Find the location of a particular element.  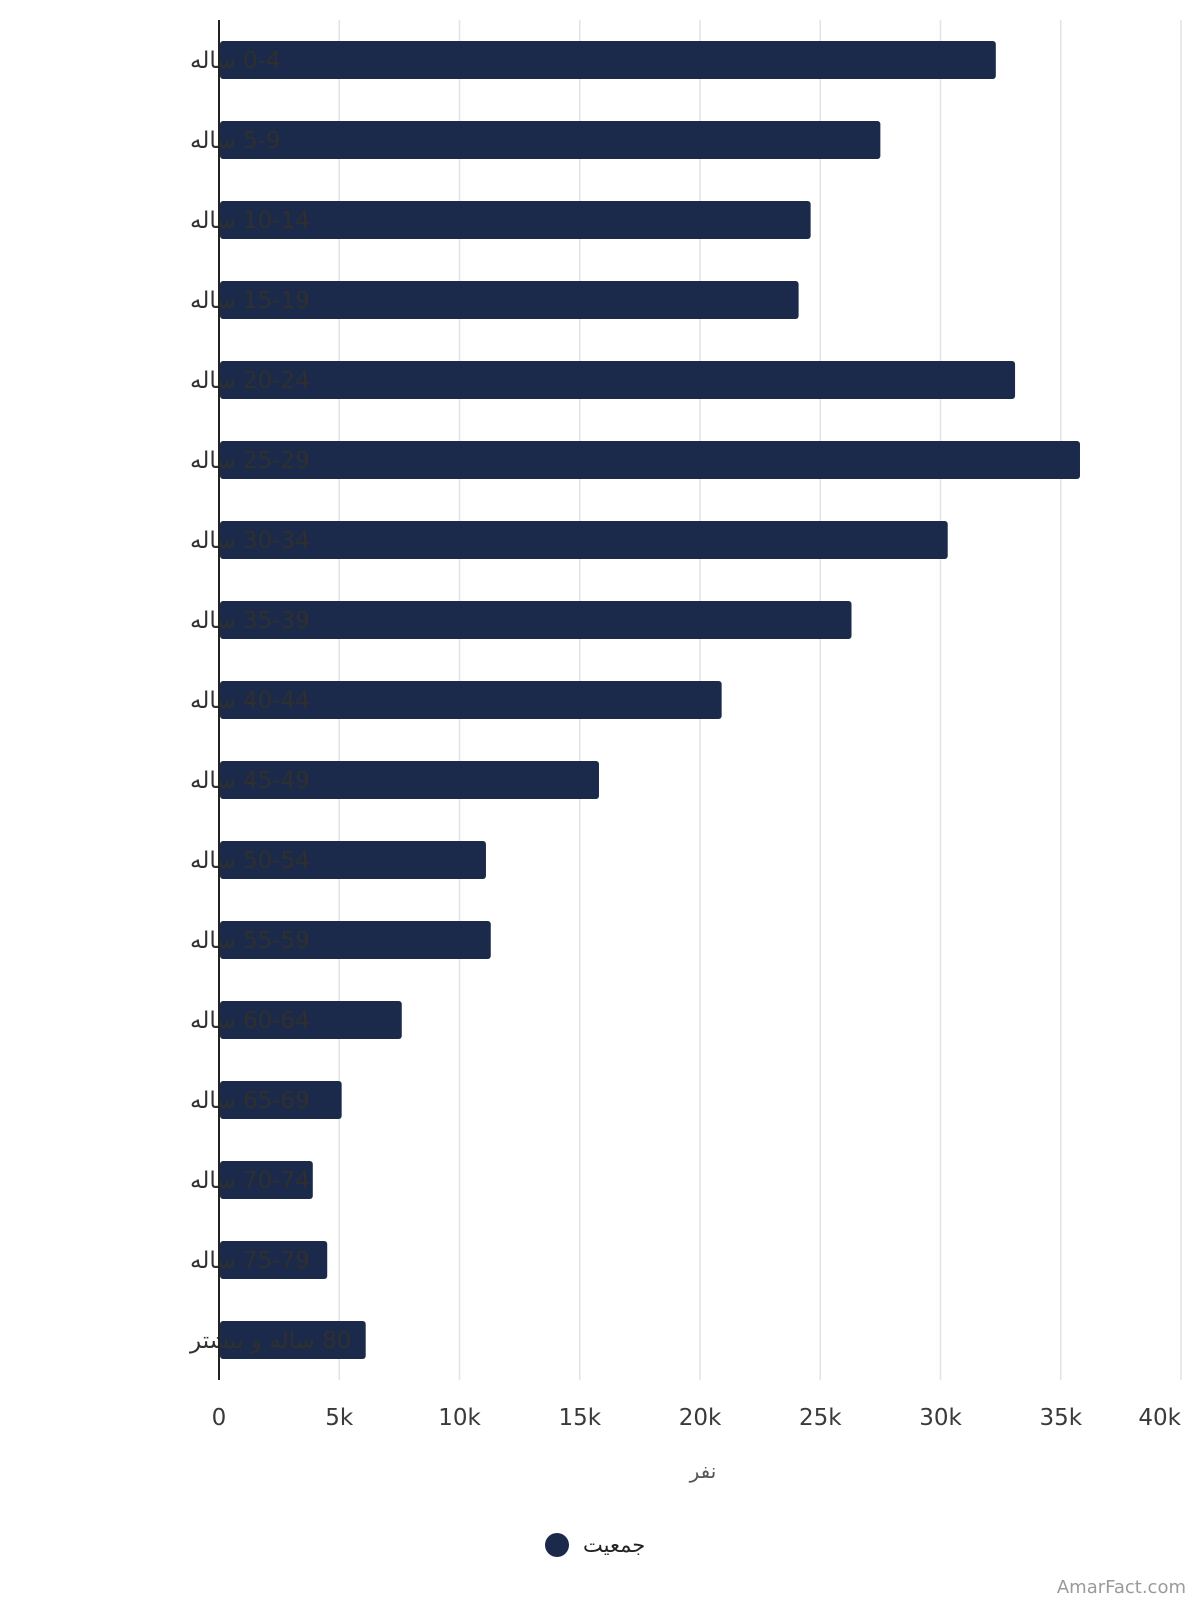

x-tick-label: 5k is located at coordinates (339, 1418).